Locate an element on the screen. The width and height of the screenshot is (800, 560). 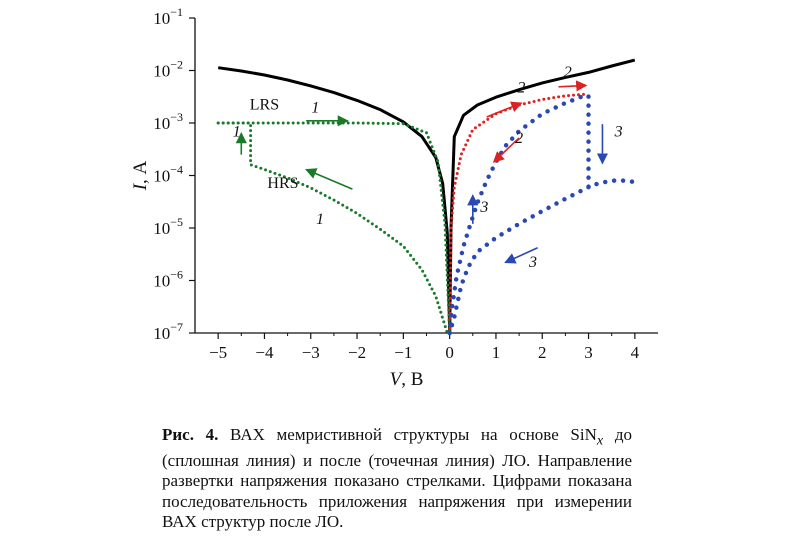
x-tick-label: 4 is located at coordinates (635, 352).